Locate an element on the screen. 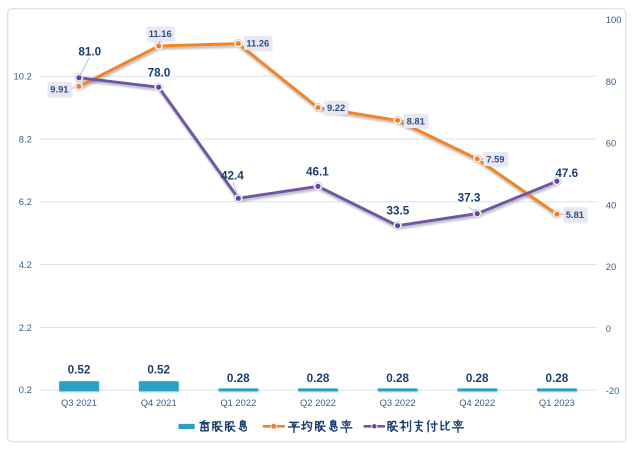 This screenshot has width=635, height=453. svg-text: 47.6 is located at coordinates (566, 173).